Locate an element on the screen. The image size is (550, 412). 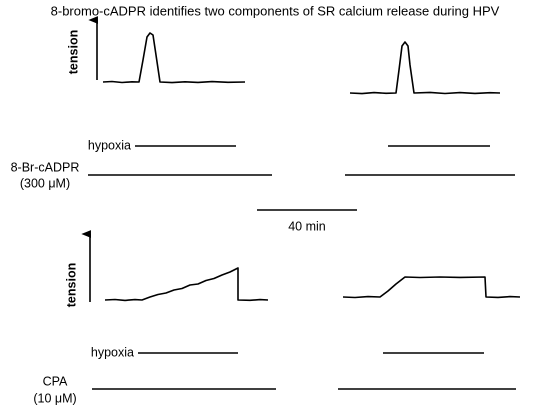
condition-sublabel: (300 μM) is located at coordinates (45, 183).